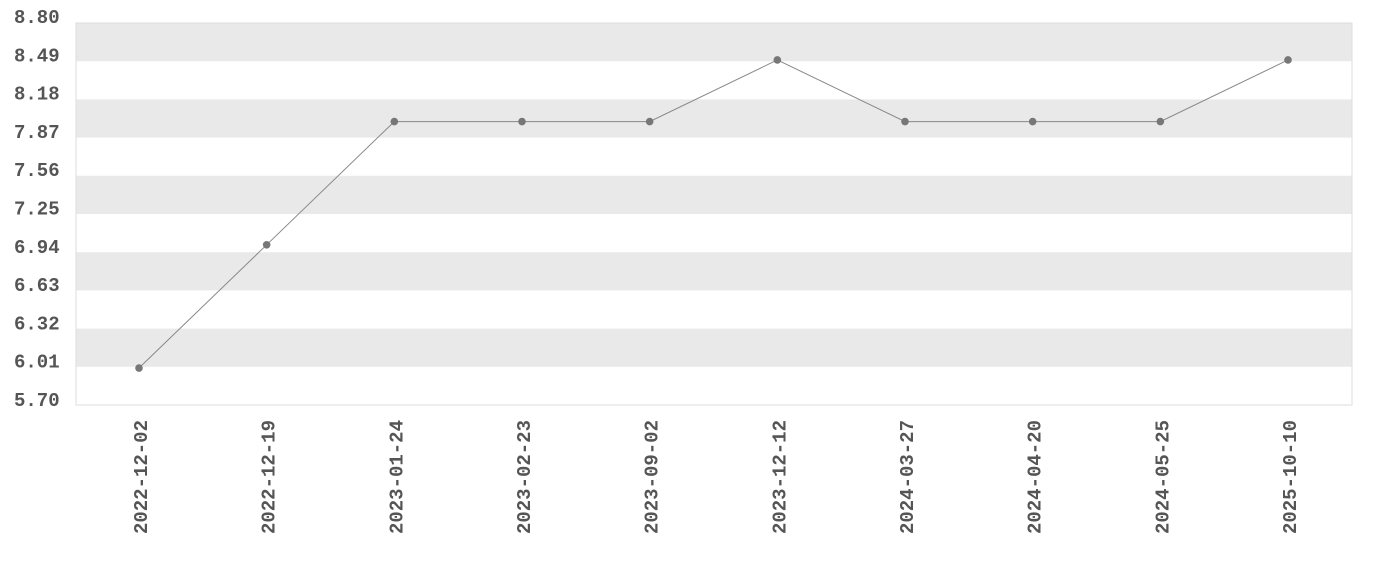 The width and height of the screenshot is (1380, 580). I want to click on x-tick-label: 2023-12-12, so click(780, 477).